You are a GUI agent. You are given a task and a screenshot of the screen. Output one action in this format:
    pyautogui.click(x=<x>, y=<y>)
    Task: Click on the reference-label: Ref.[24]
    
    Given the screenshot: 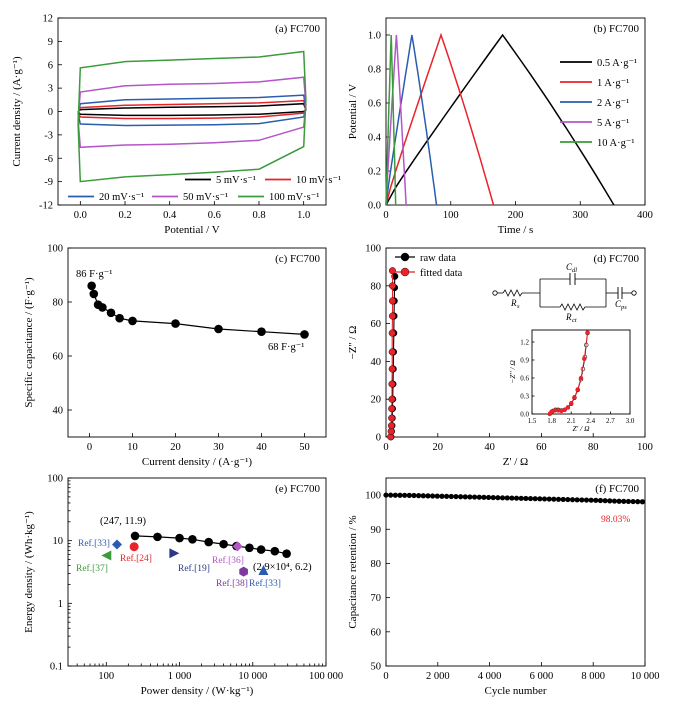 What is the action you would take?
    pyautogui.click(x=136, y=558)
    